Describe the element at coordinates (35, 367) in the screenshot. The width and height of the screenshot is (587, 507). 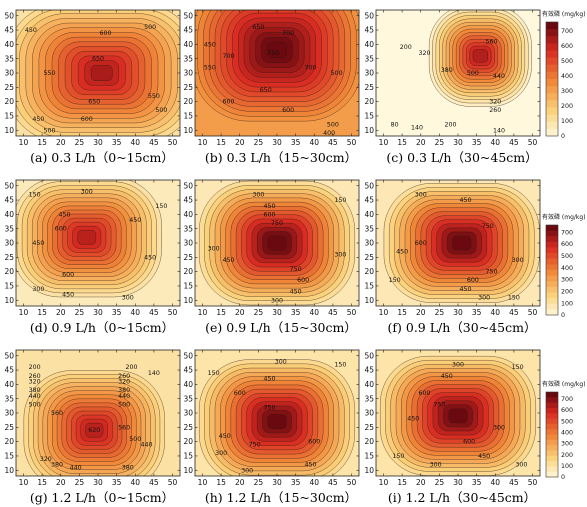
I see `contour-label: 200` at that location.